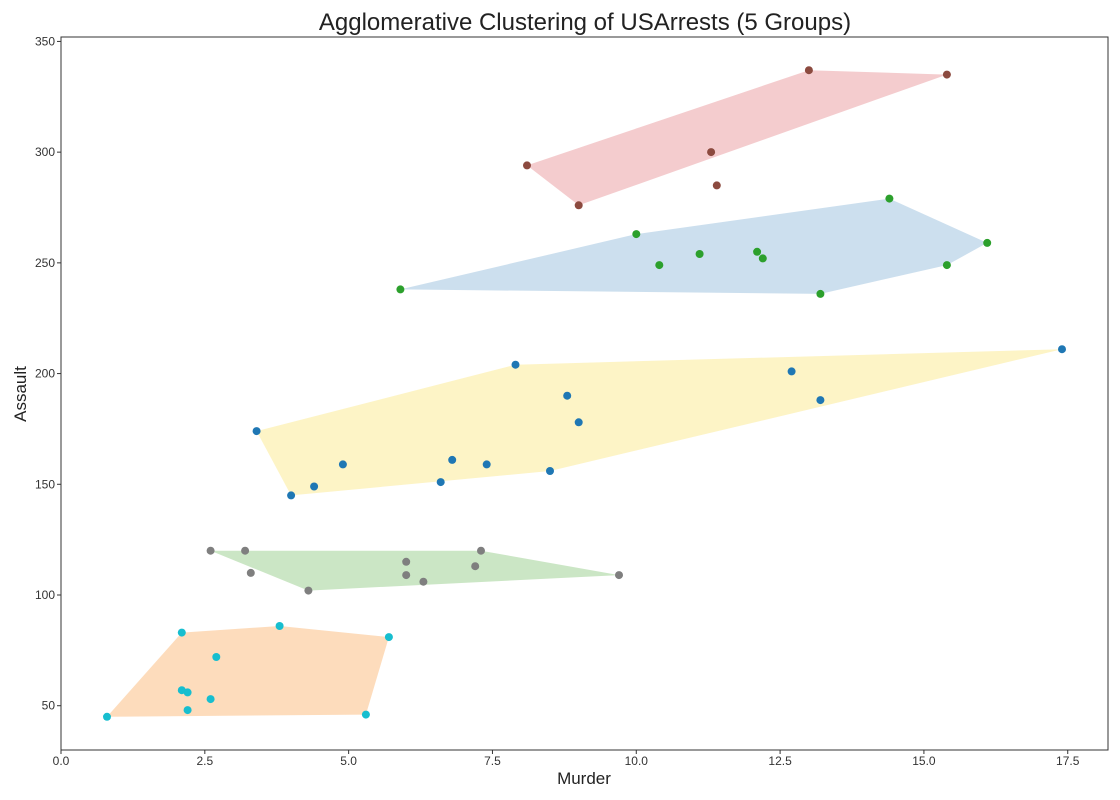  Describe the element at coordinates (45, 595) in the screenshot. I see `y-tick-label: 100` at that location.